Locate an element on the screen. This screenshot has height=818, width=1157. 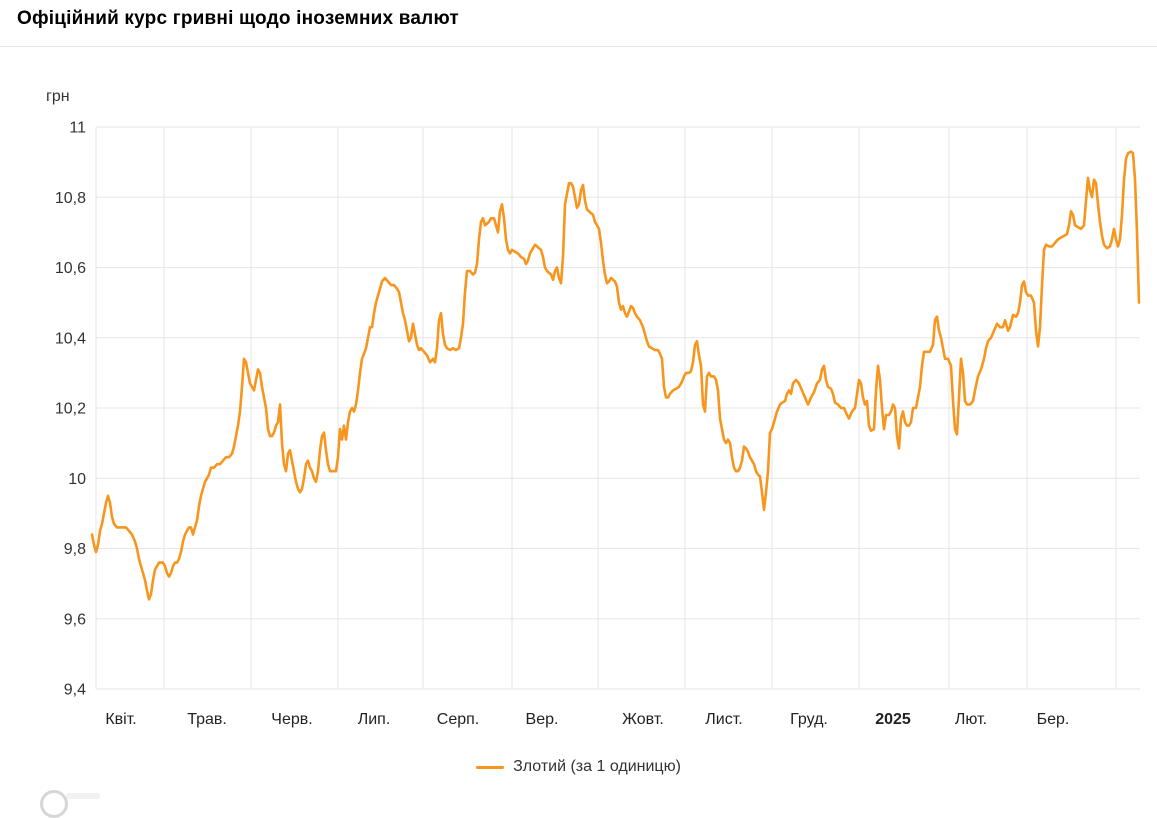
x-axis-month-label: Вер. is located at coordinates (542, 719).